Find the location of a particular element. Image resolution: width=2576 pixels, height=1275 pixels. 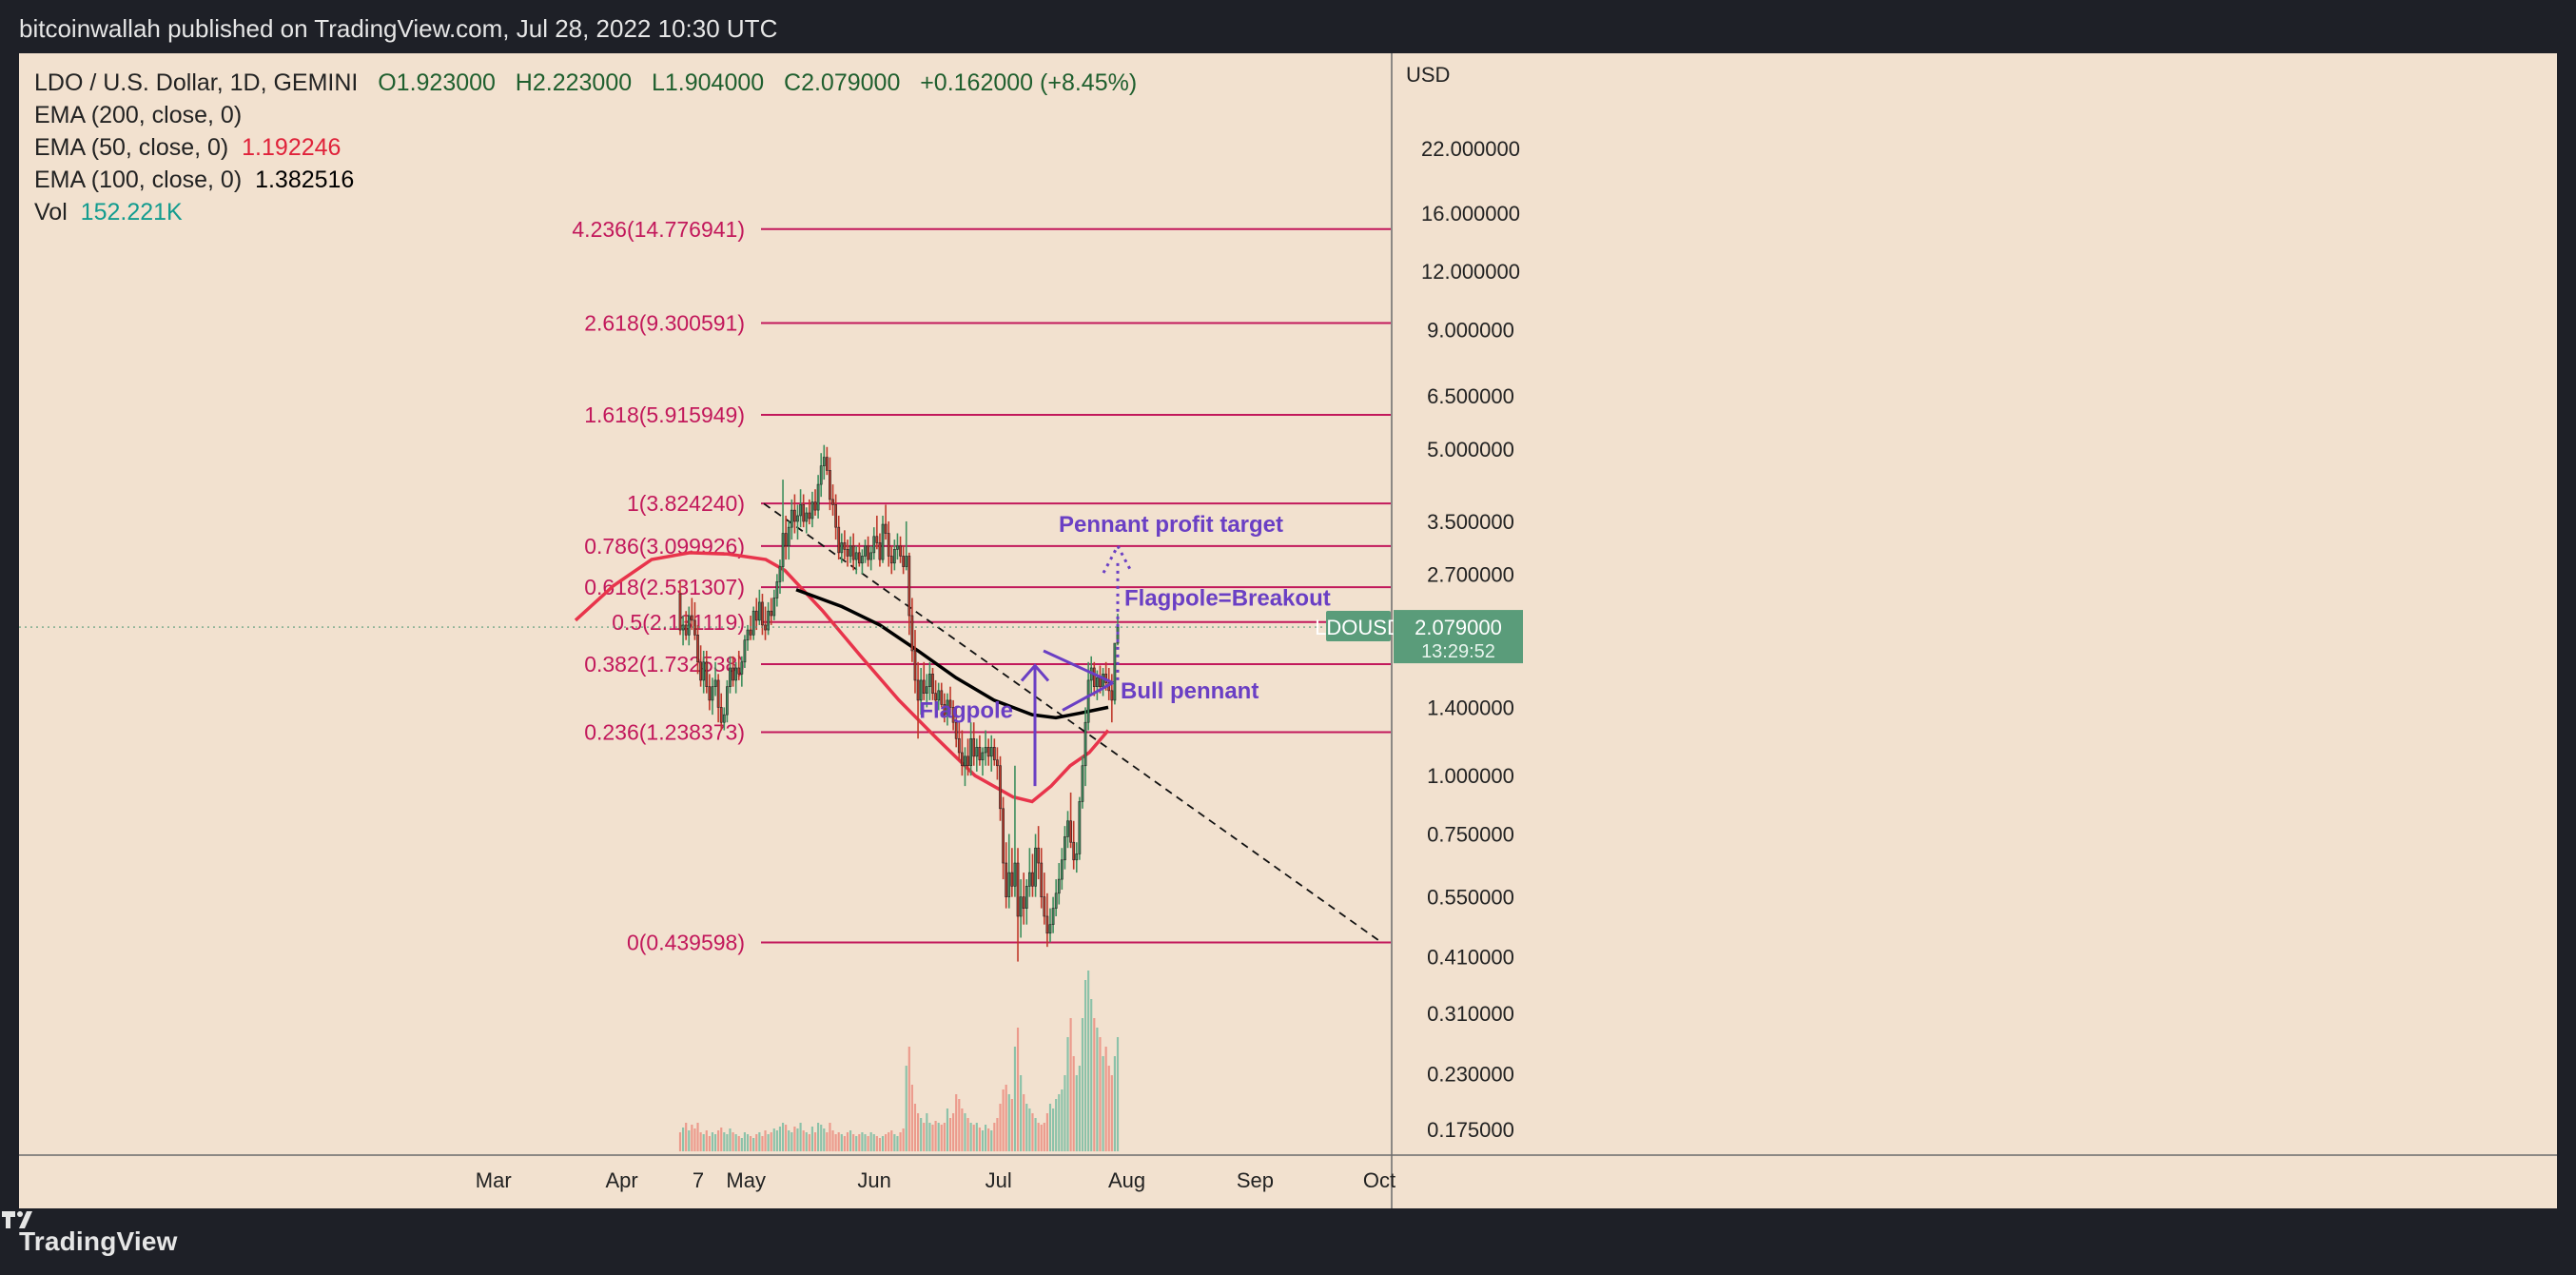

tradingview-logo-icon is located at coordinates (17, 1219).